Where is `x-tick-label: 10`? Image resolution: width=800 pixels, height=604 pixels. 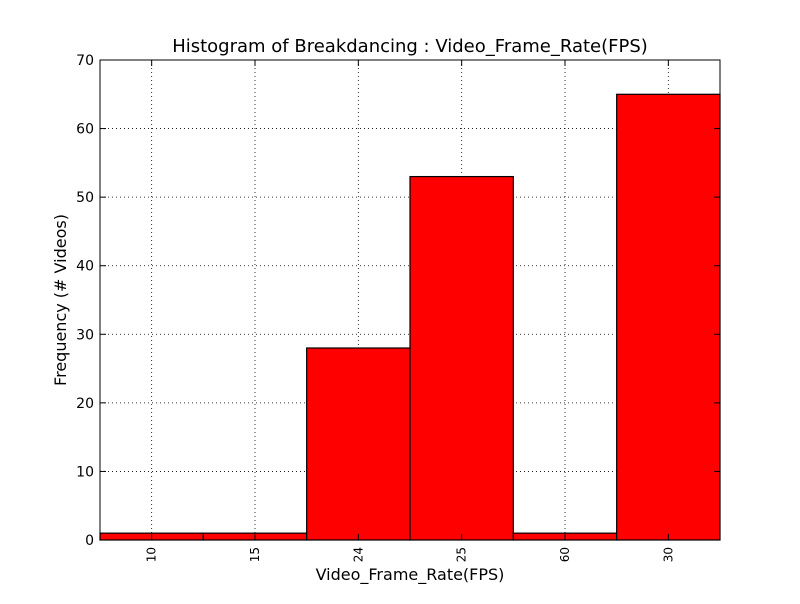
x-tick-label: 10 is located at coordinates (152, 554).